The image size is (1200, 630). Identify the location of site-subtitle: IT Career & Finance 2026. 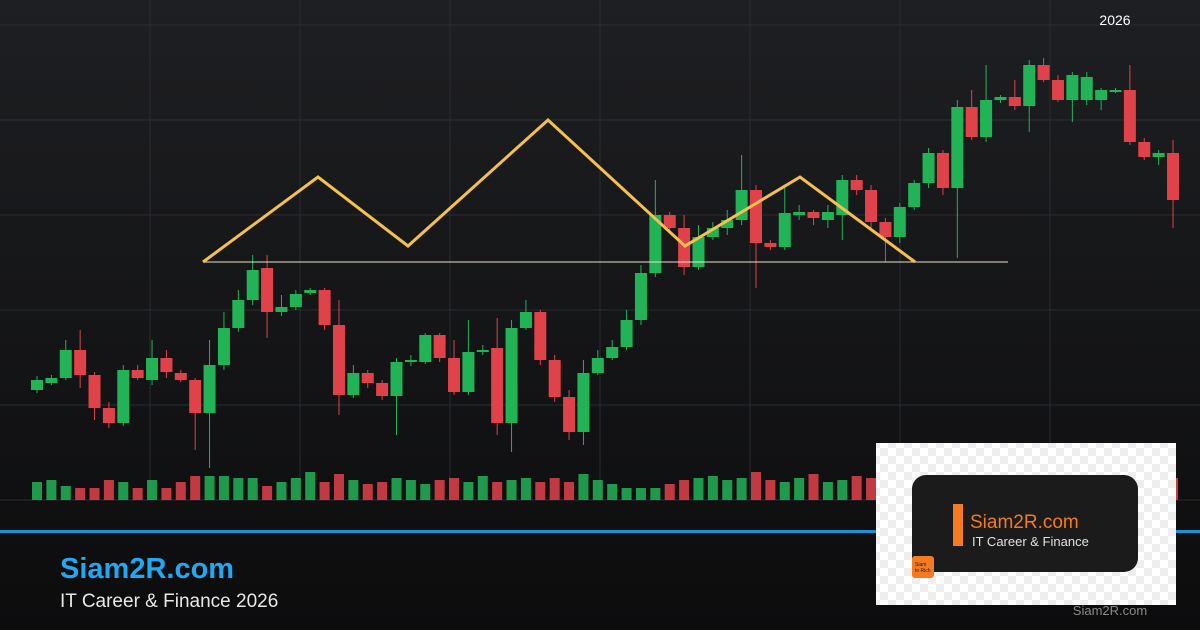
(169, 601).